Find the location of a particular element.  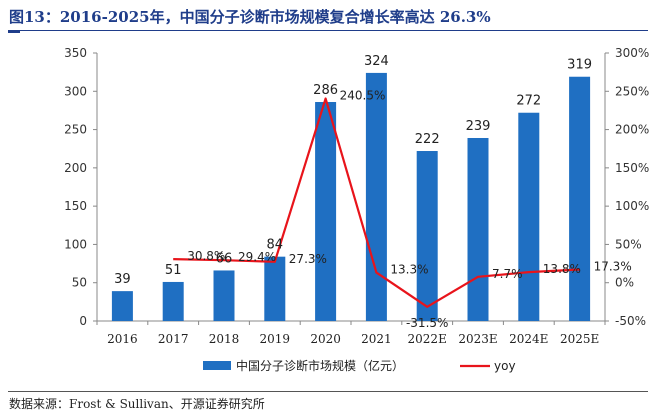

bar-value-label: 222 is located at coordinates (427, 139).